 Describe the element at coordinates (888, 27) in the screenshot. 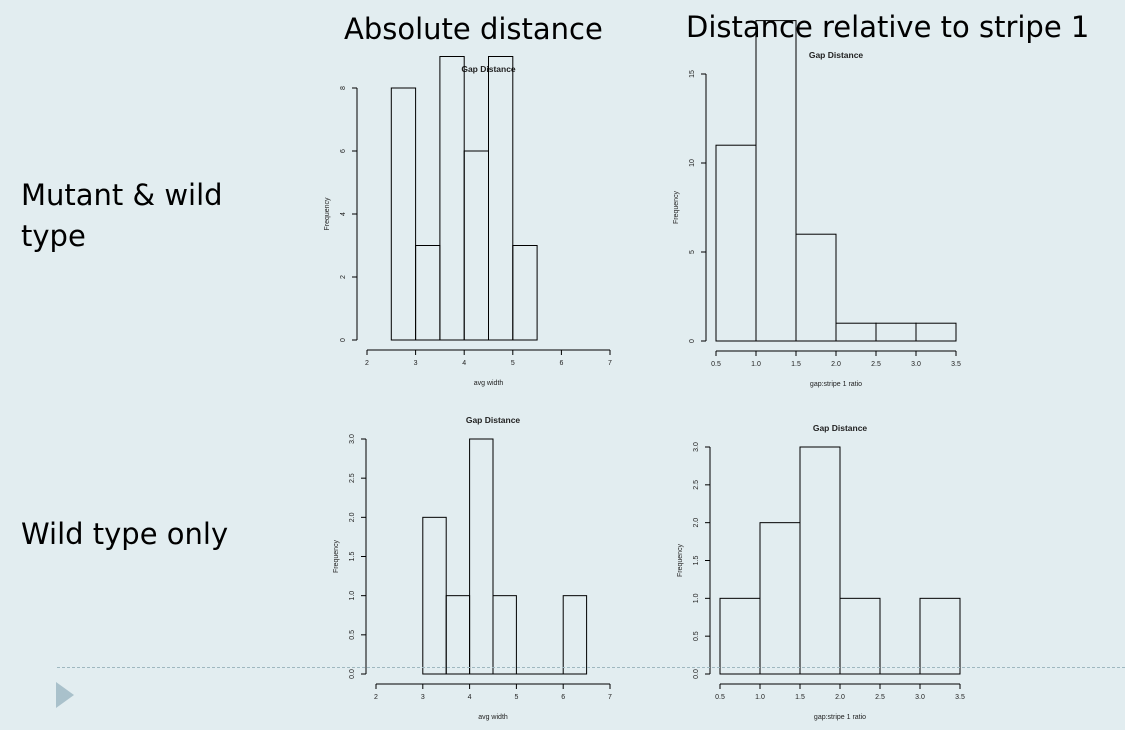

I see `column-heading-relative: Distance relative to stripe 1` at that location.